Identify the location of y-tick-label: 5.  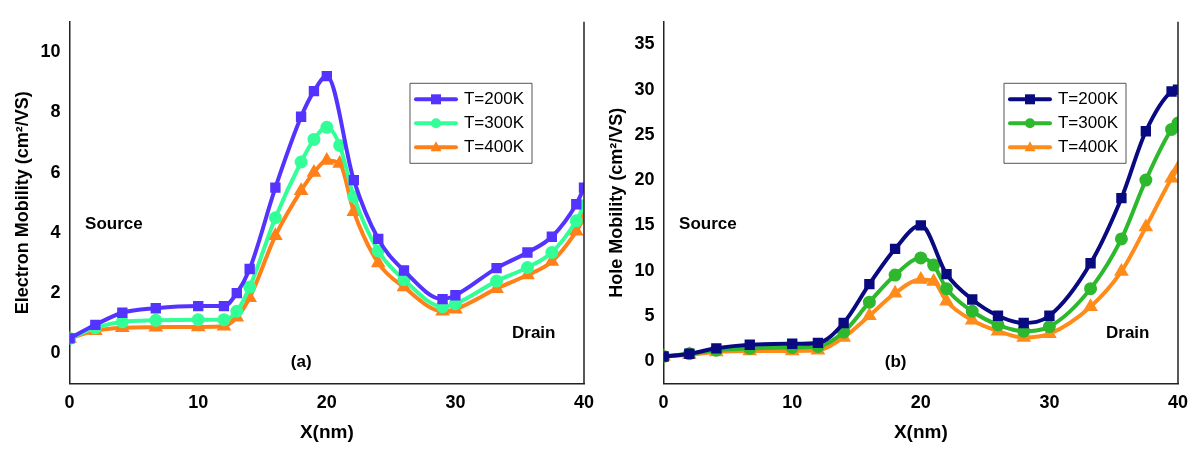
(649, 314).